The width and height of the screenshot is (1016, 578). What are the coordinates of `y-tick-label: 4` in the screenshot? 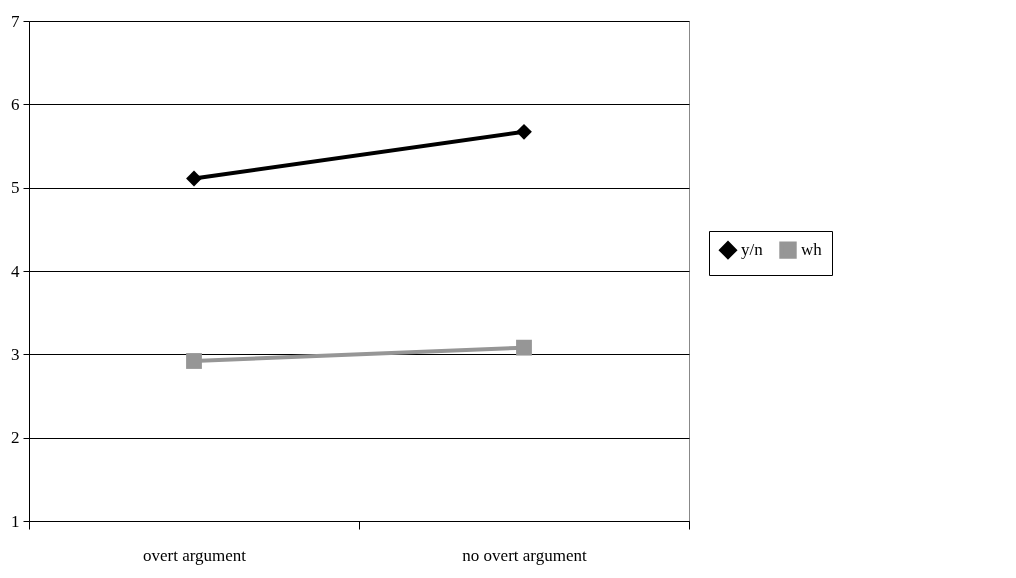 It's located at (15, 271).